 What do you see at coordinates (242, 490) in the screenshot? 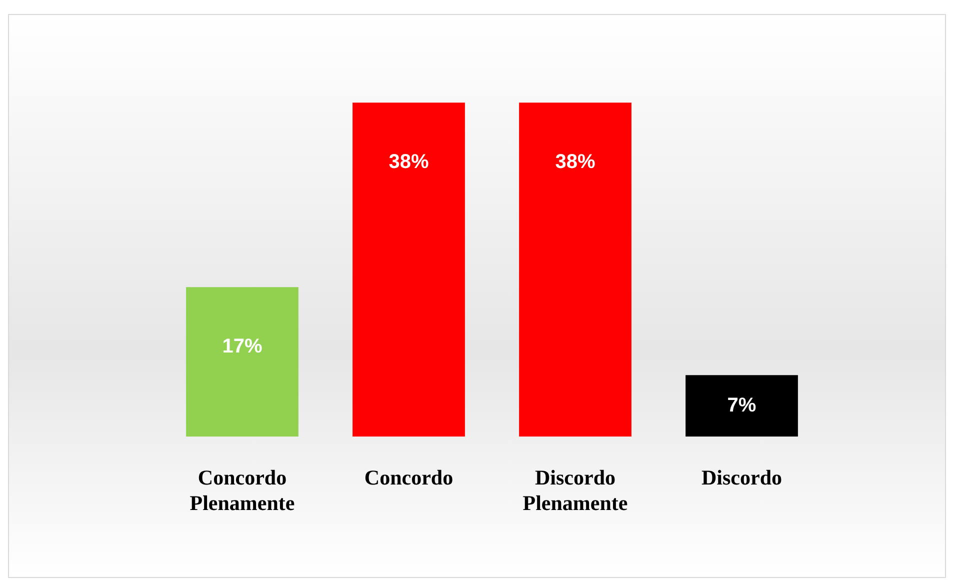
I see `x-tick-label: Concordo Plenamente` at bounding box center [242, 490].